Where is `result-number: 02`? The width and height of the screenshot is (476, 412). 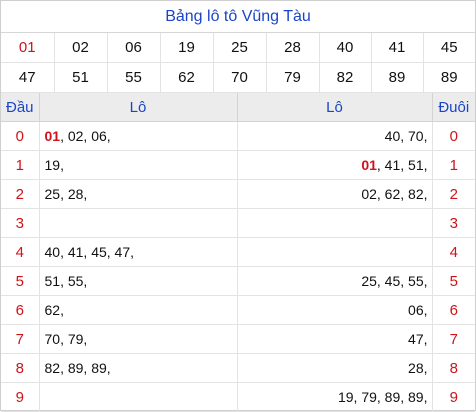
result-number: 02 is located at coordinates (81, 48).